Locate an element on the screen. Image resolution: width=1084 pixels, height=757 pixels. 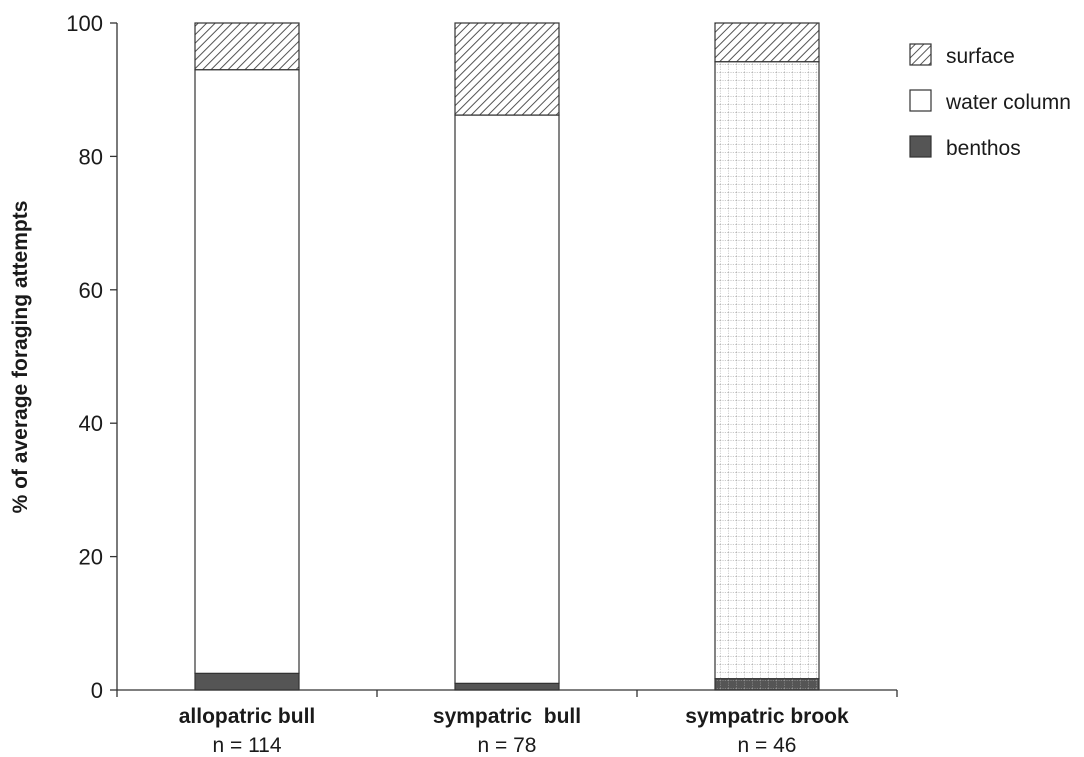
legend-item-benthos: benthos is located at coordinates (965, 147).